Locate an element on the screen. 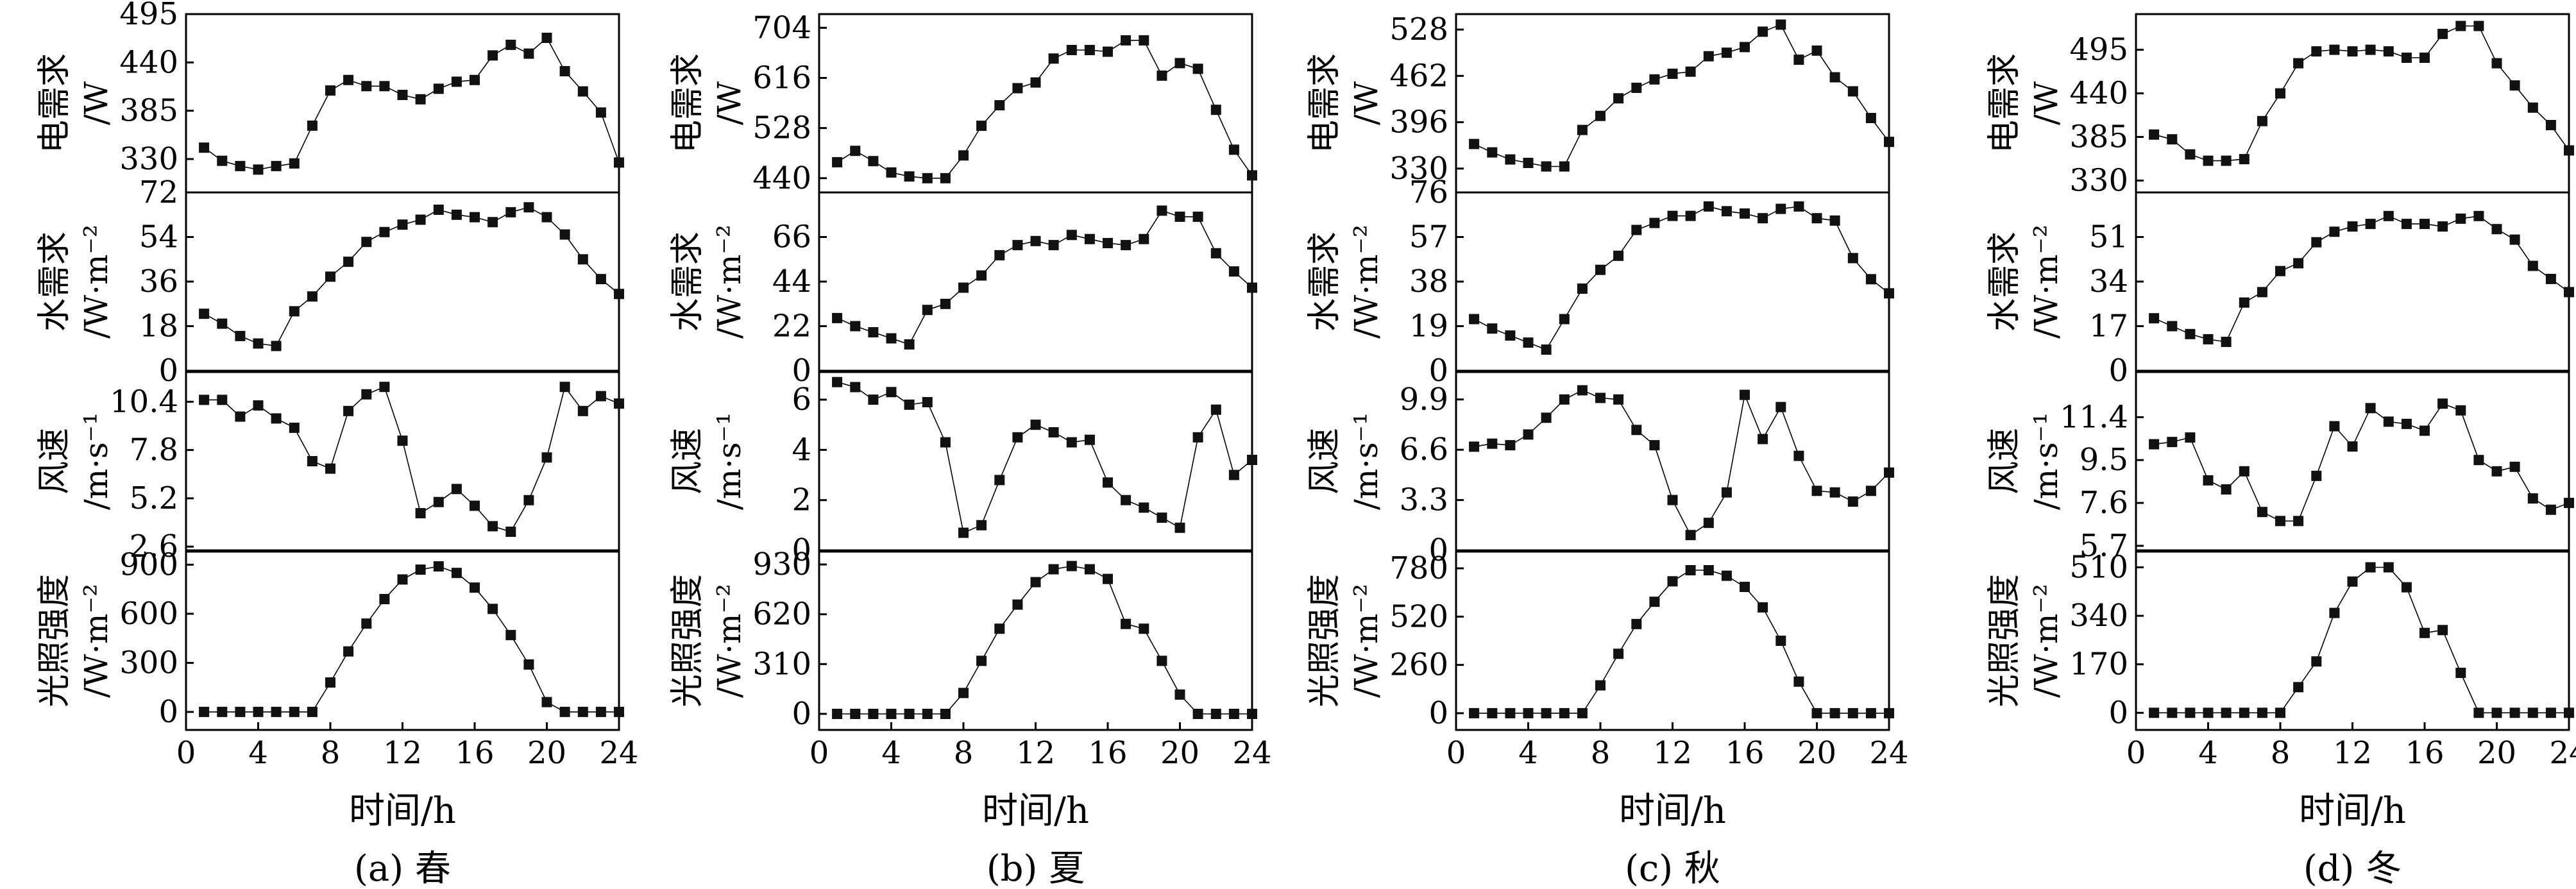  x-tick-label: 4 is located at coordinates (2208, 753).